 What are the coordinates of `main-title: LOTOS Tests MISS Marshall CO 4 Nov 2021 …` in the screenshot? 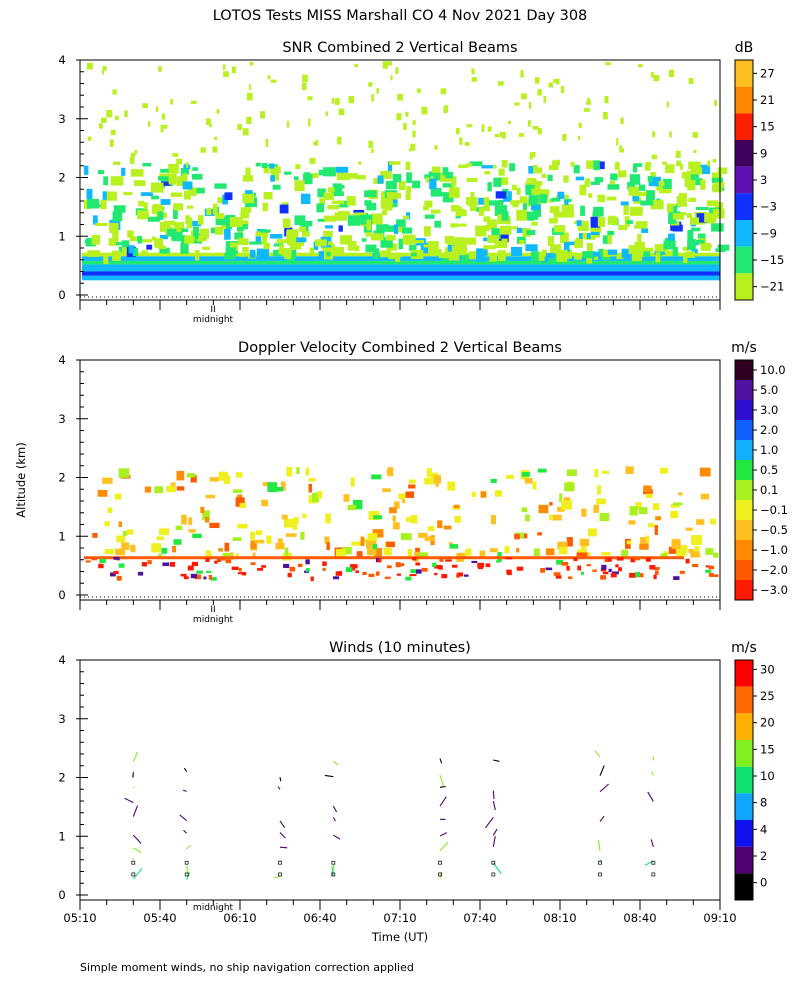 It's located at (400, 16).